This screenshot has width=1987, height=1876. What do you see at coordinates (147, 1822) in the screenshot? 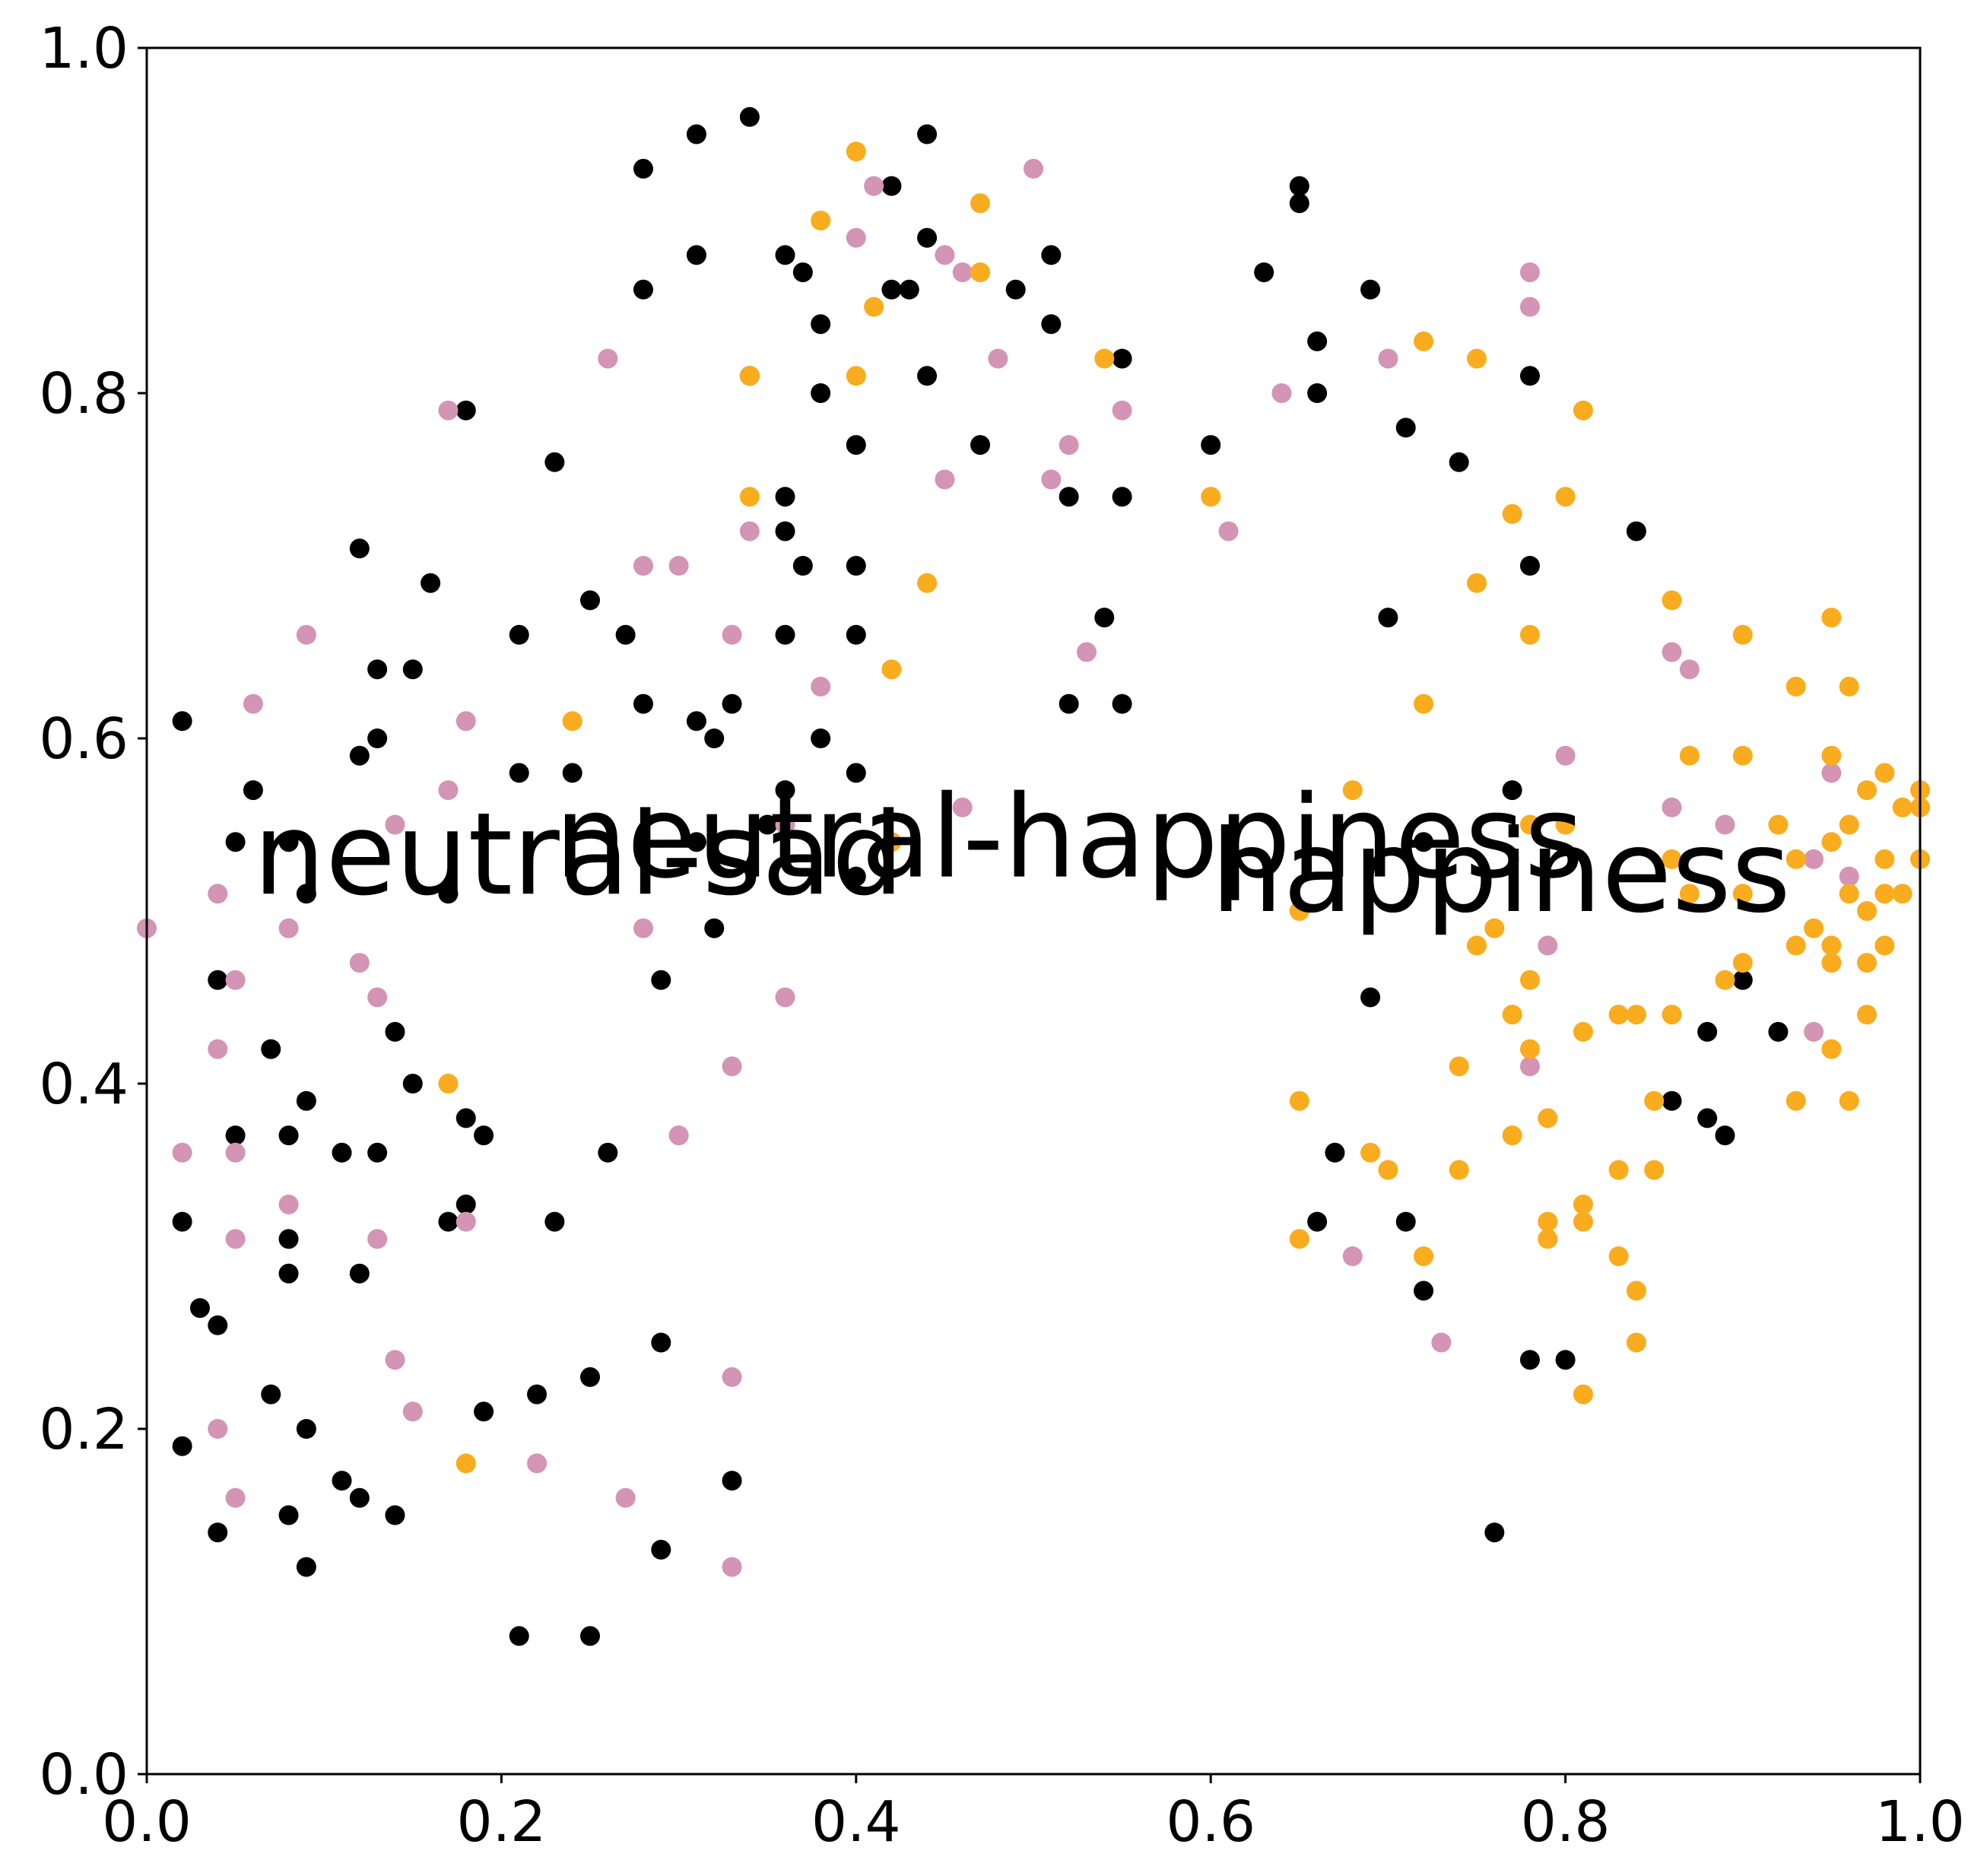
I see `x-tick-label: 0.0` at bounding box center [147, 1822].